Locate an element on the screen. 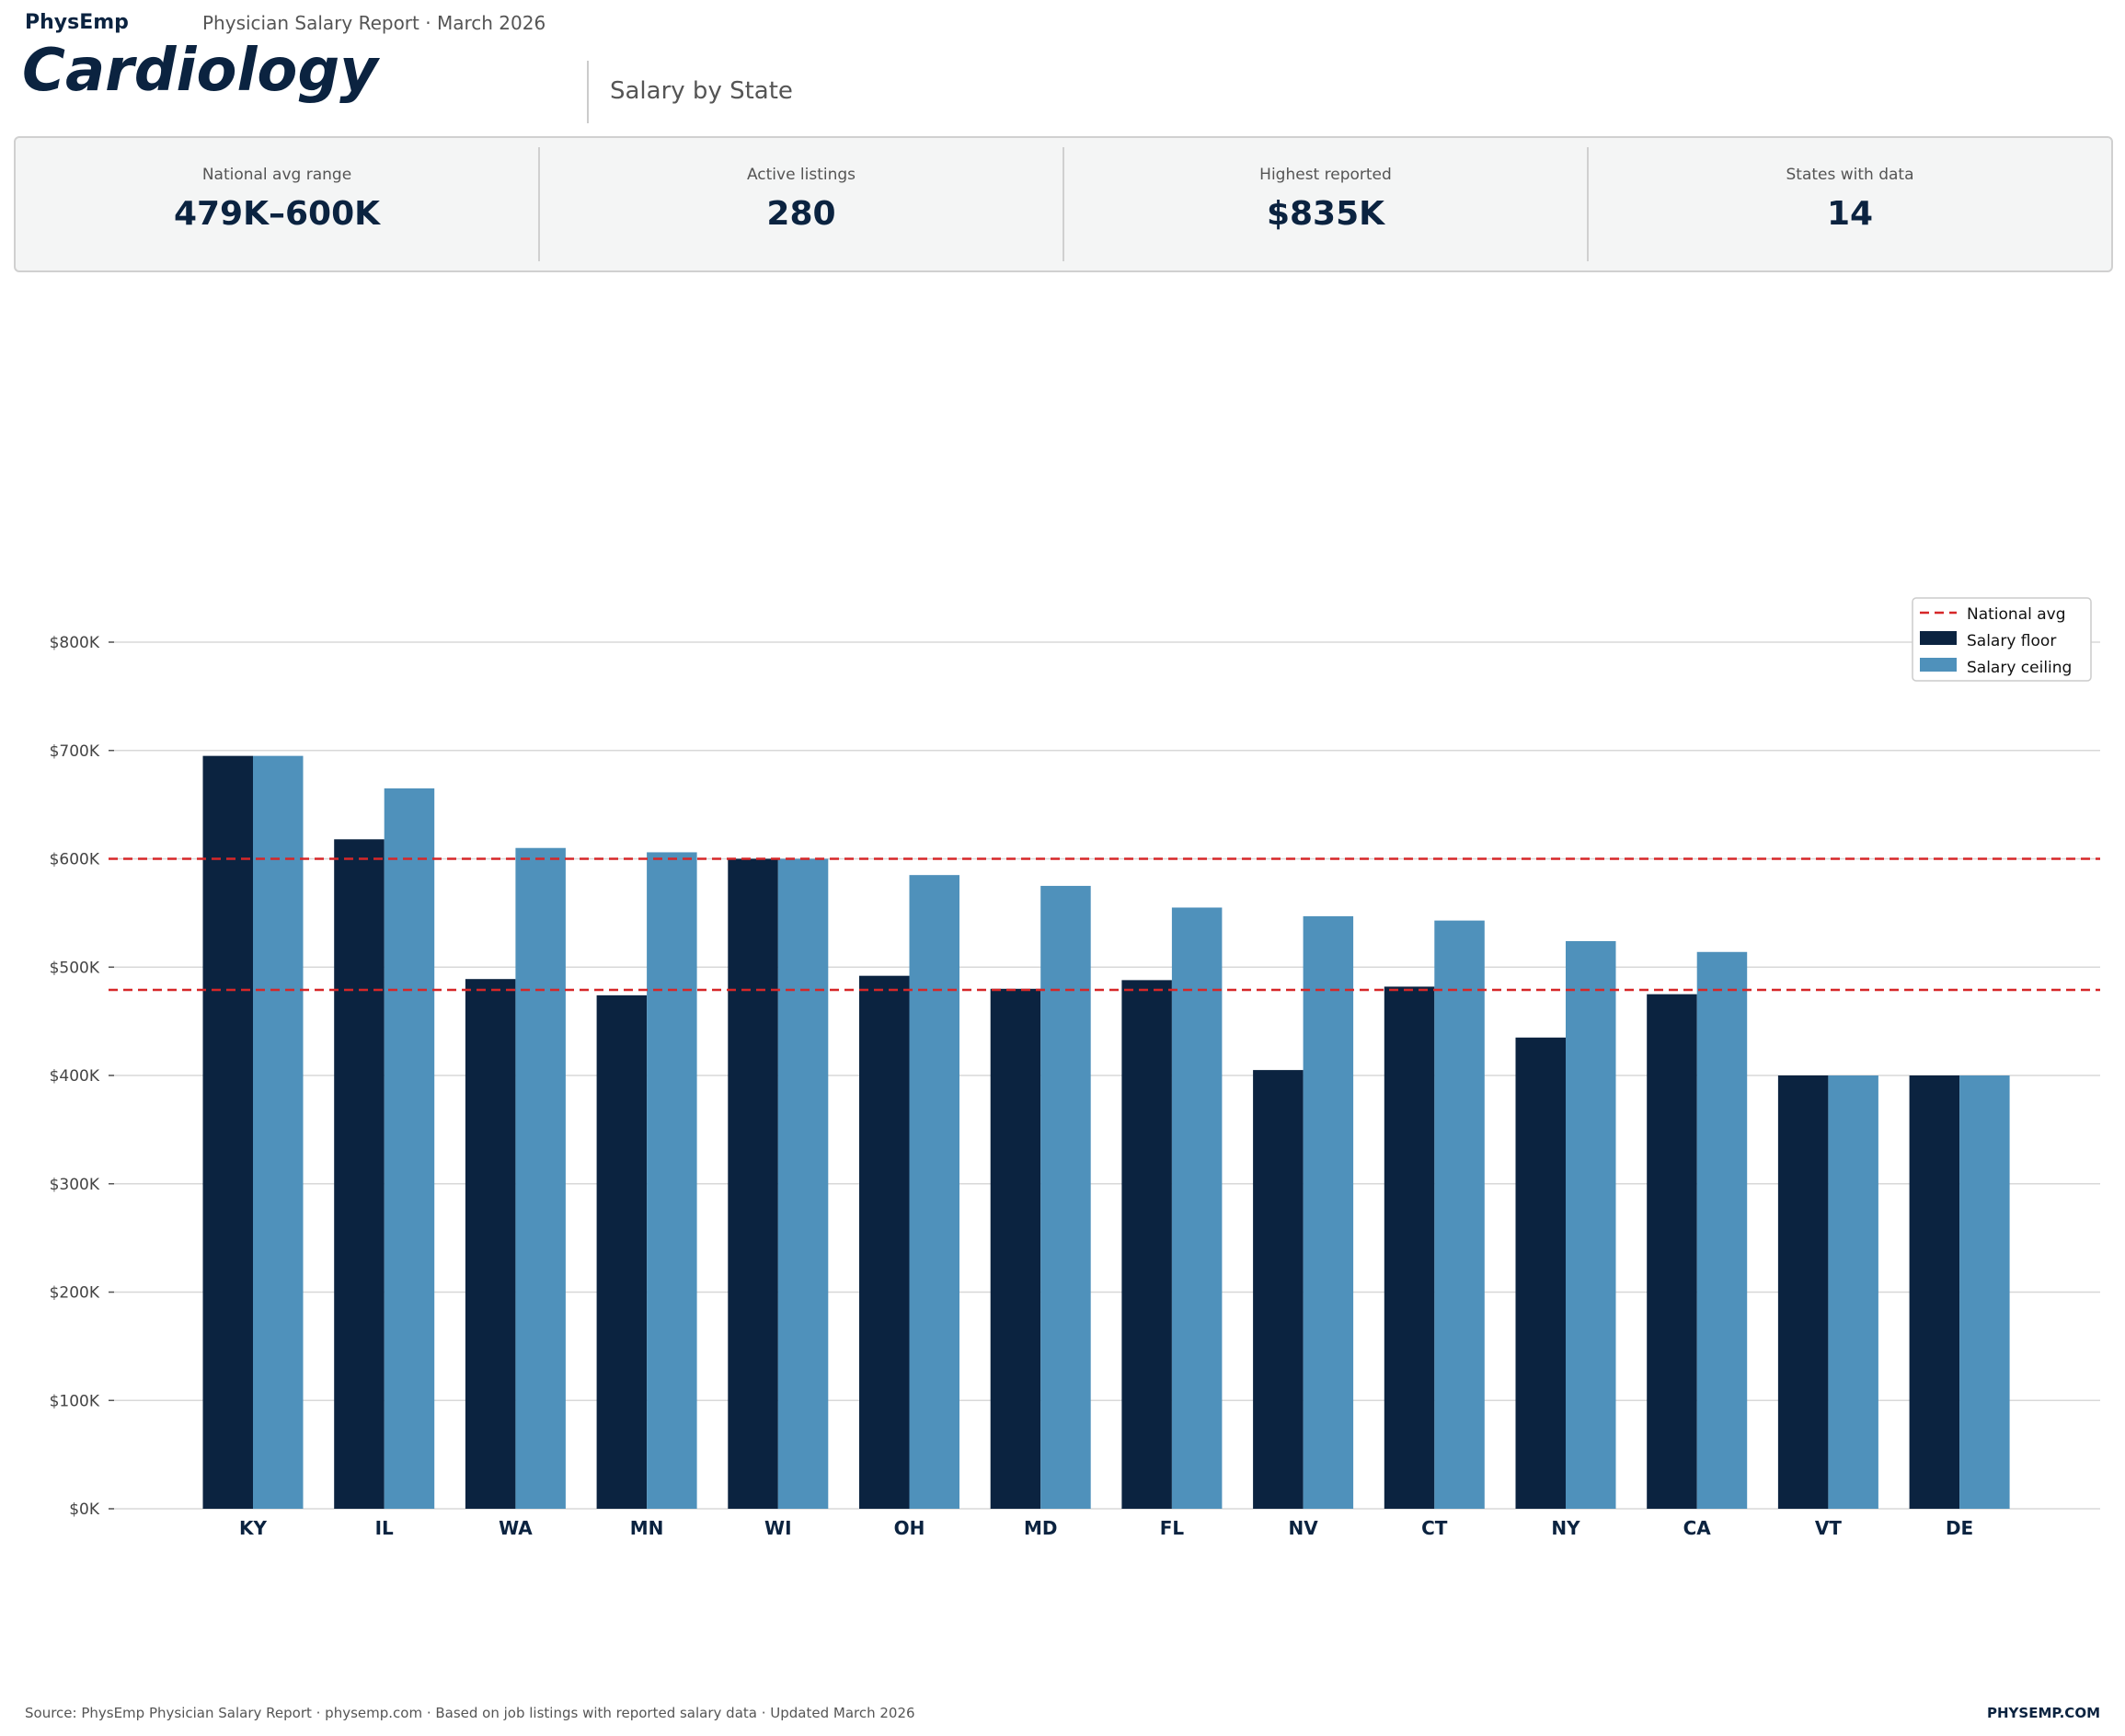 Image resolution: width=2125 pixels, height=1736 pixels. legend-label: Salary ceiling is located at coordinates (2020, 668).